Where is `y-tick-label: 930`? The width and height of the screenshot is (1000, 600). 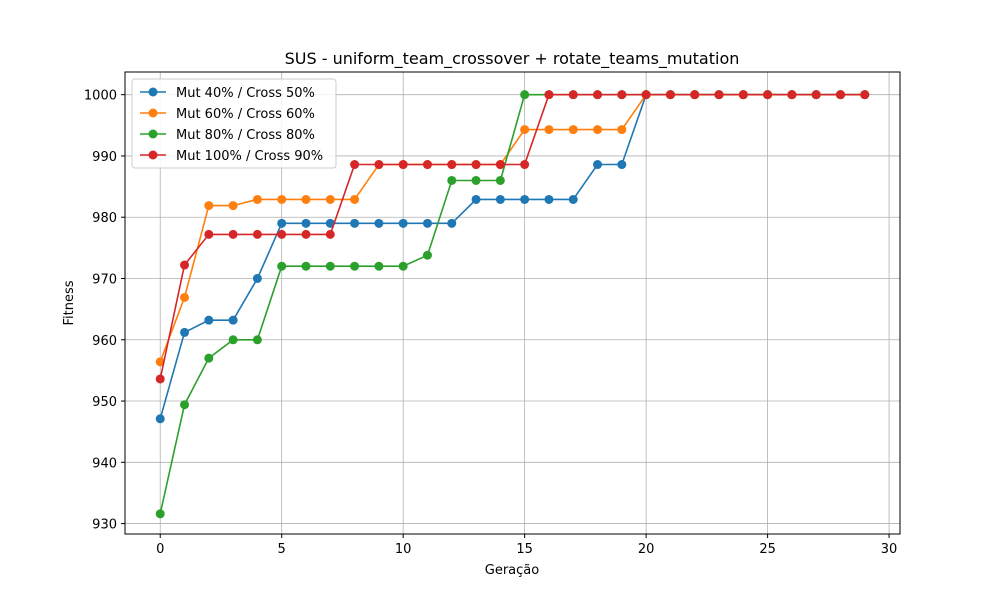
y-tick-label: 930 is located at coordinates (104, 525).